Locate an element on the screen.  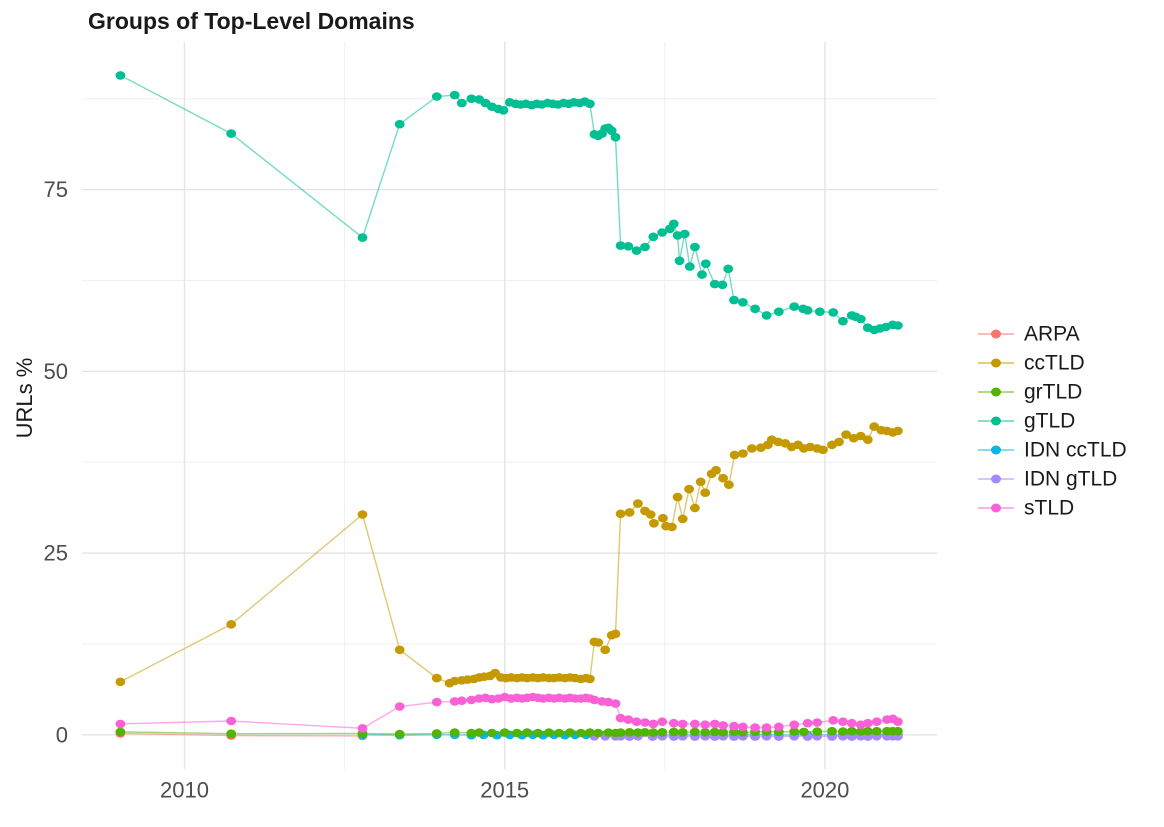
legend-label: ccTLD is located at coordinates (1054, 363).